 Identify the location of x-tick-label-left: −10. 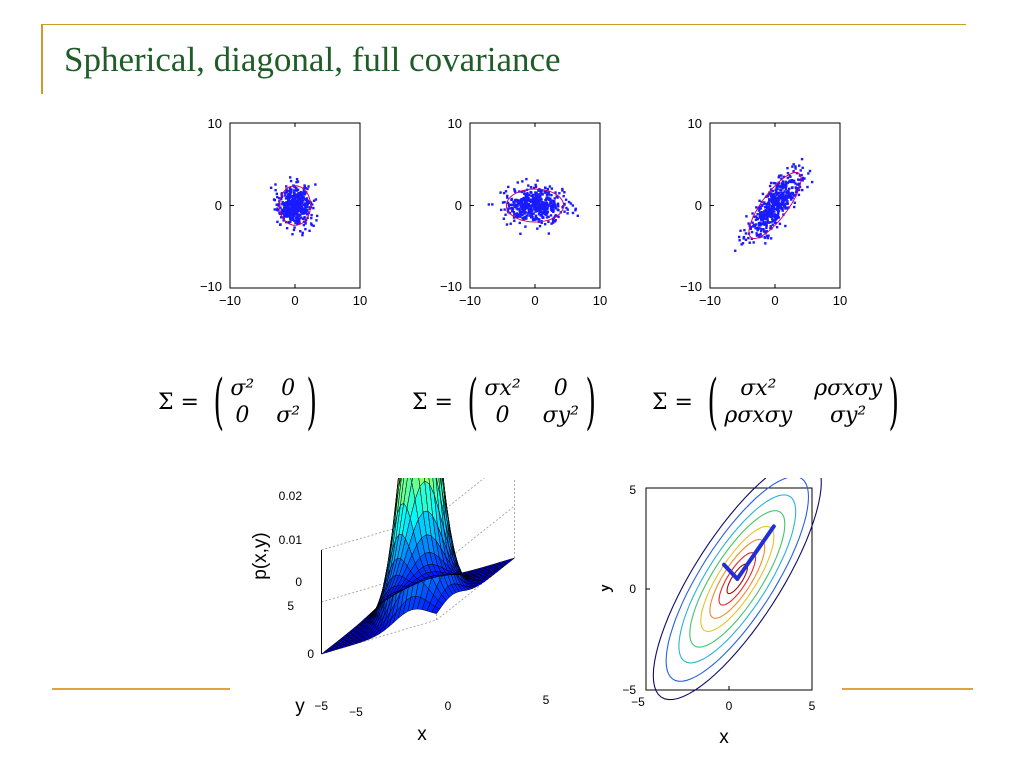
(710, 300).